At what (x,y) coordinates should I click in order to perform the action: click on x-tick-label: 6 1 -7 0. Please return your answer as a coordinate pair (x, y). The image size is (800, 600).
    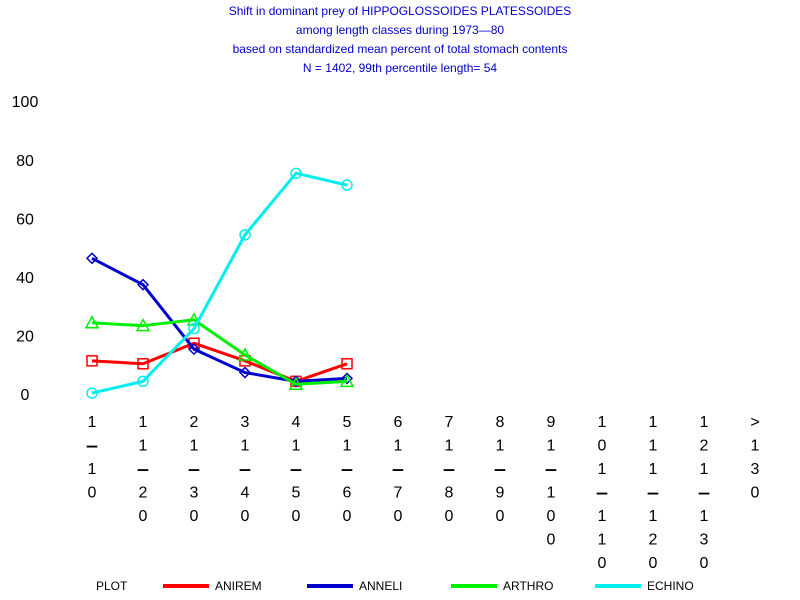
    Looking at the image, I should click on (398, 469).